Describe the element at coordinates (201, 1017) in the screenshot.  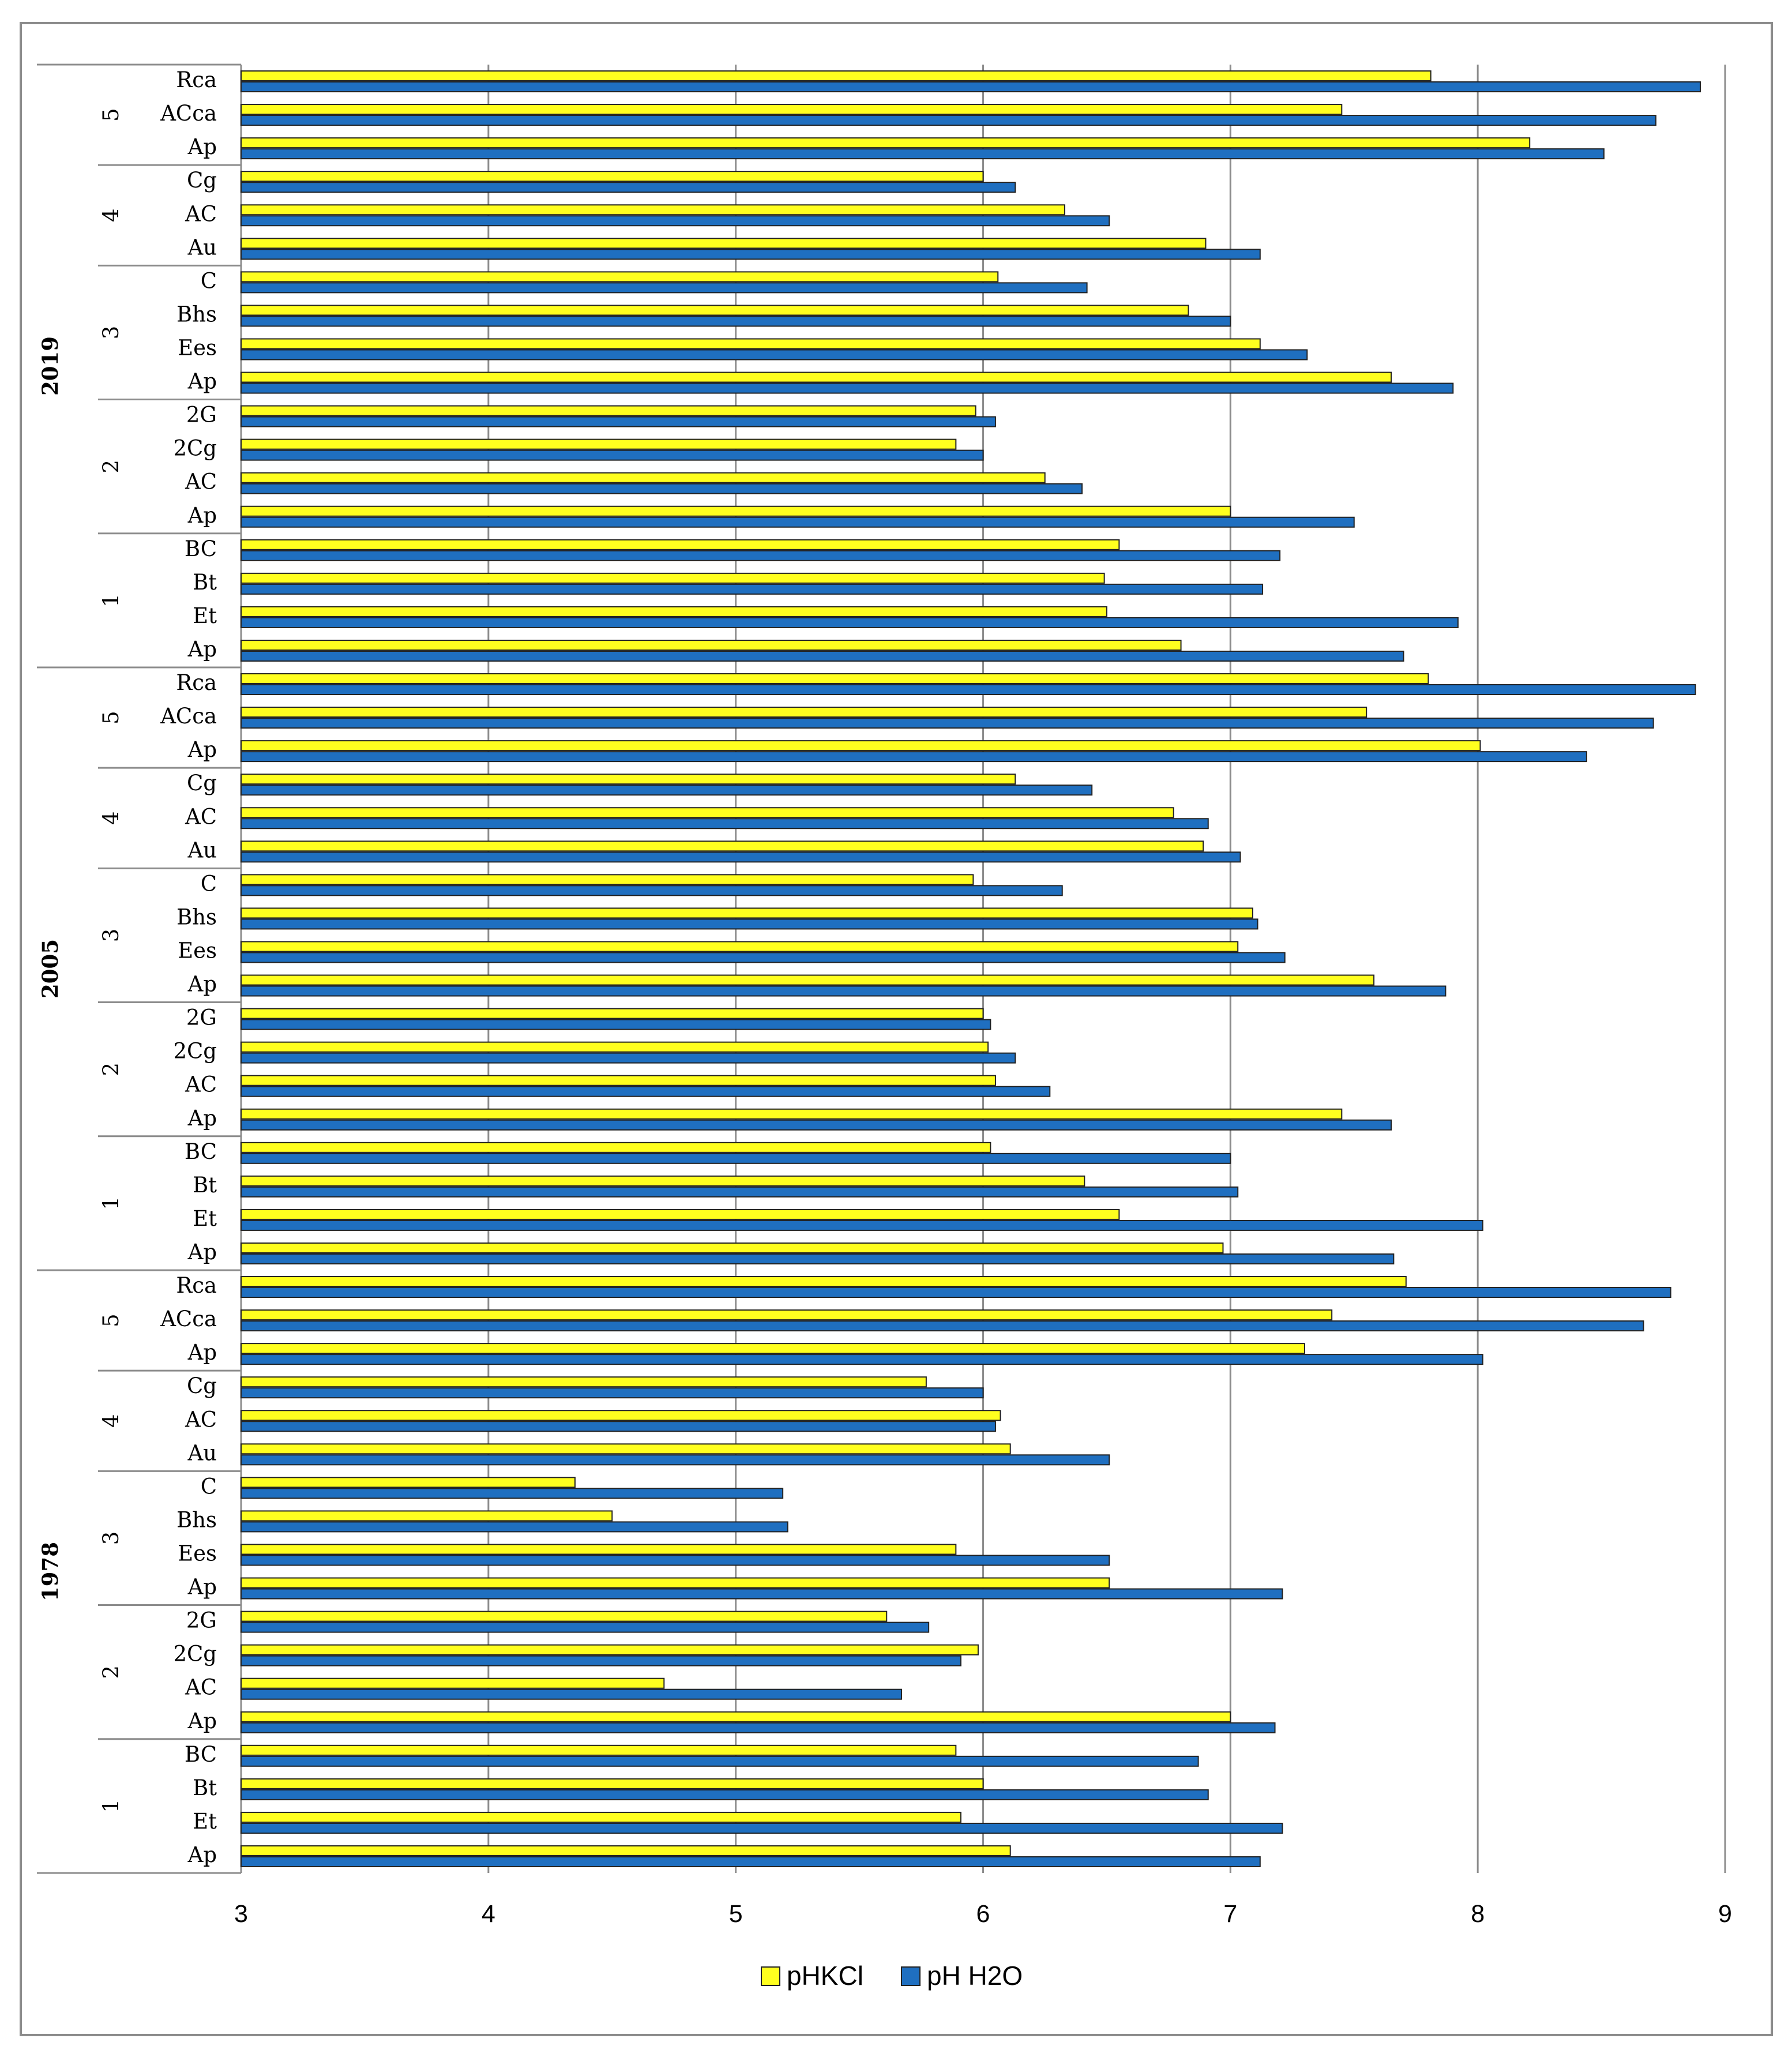
I see `horizon-label-2005-p2-2g: 2G` at that location.